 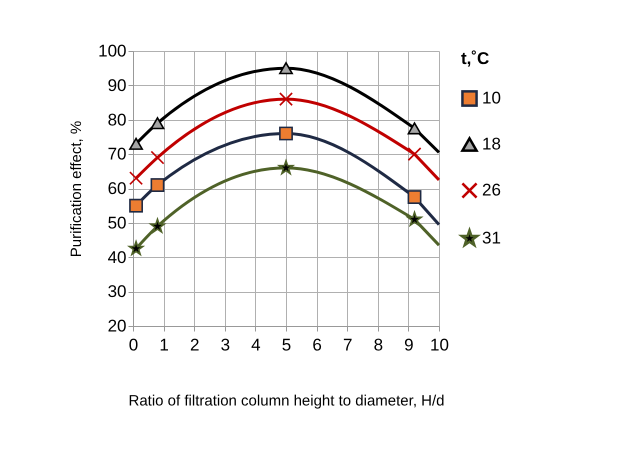 What do you see at coordinates (117, 154) in the screenshot?
I see `y-tick-label: 70` at bounding box center [117, 154].